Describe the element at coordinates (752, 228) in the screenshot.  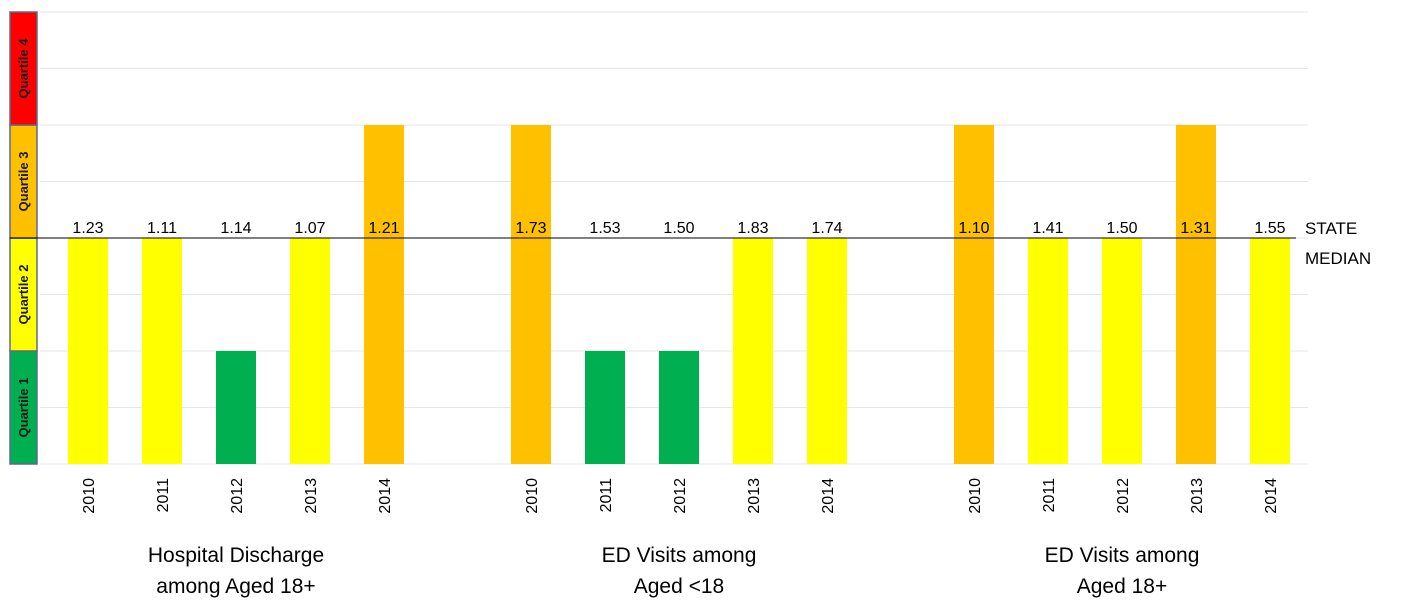
I see `value-label: 1.83` at that location.